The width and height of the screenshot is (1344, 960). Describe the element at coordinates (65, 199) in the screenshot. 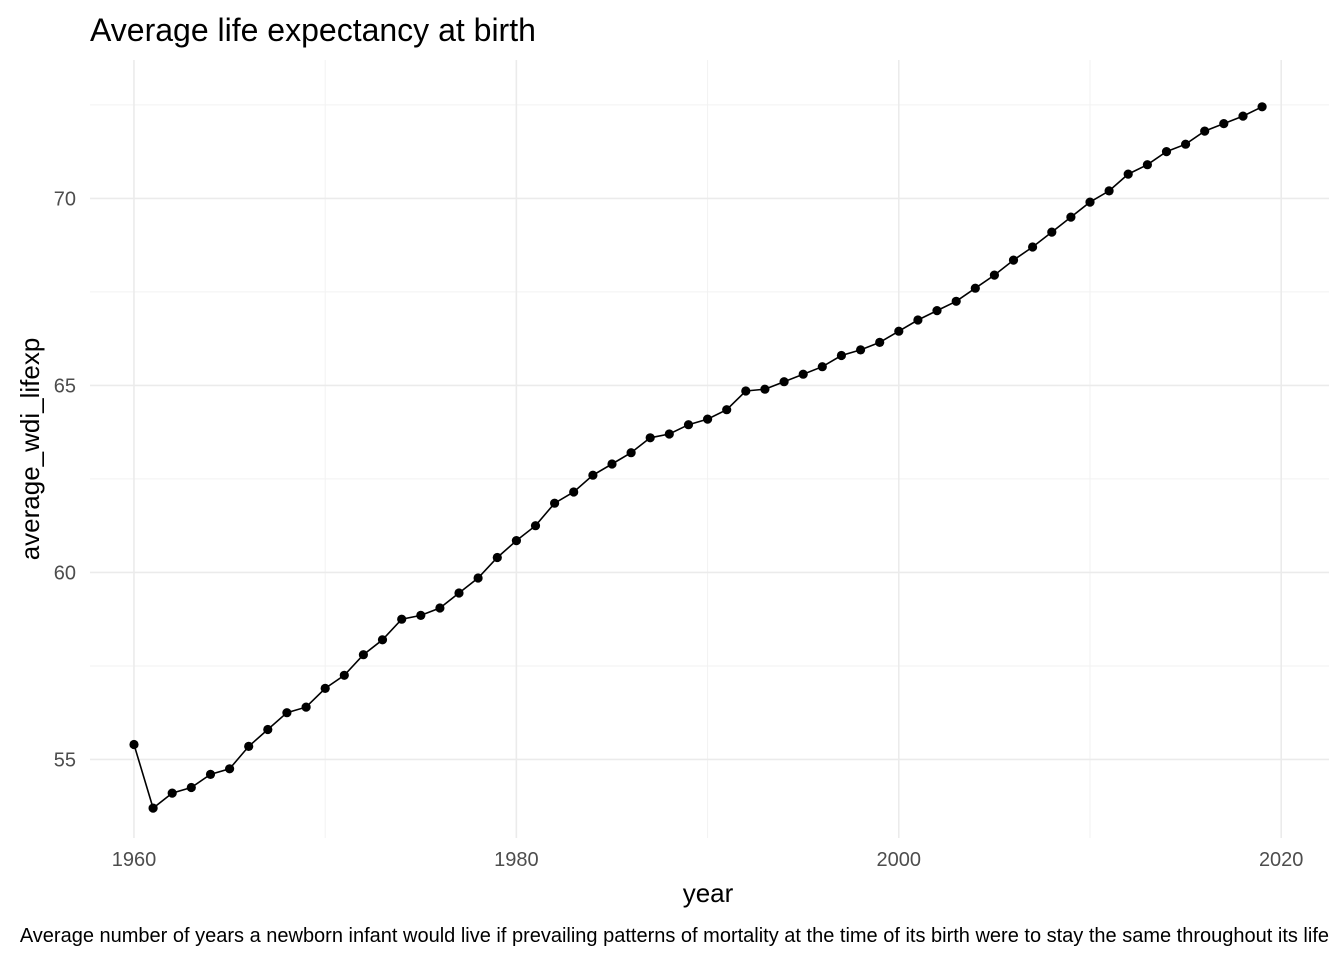

I see `y-tick-label: 70` at that location.